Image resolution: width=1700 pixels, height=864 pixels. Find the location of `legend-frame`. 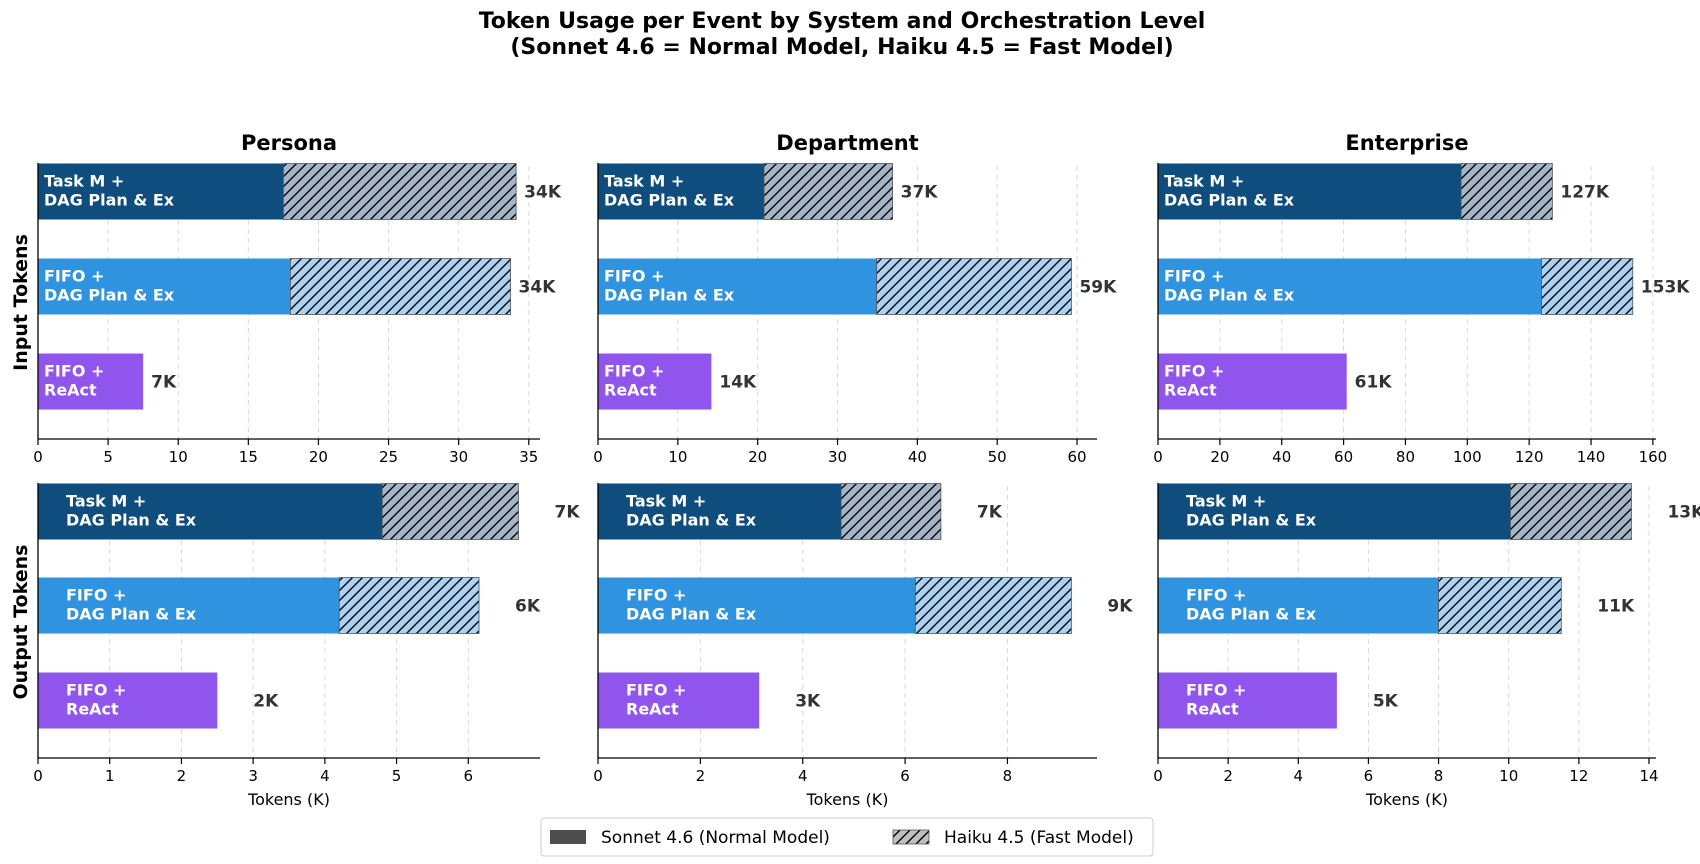

legend-frame is located at coordinates (847, 837).